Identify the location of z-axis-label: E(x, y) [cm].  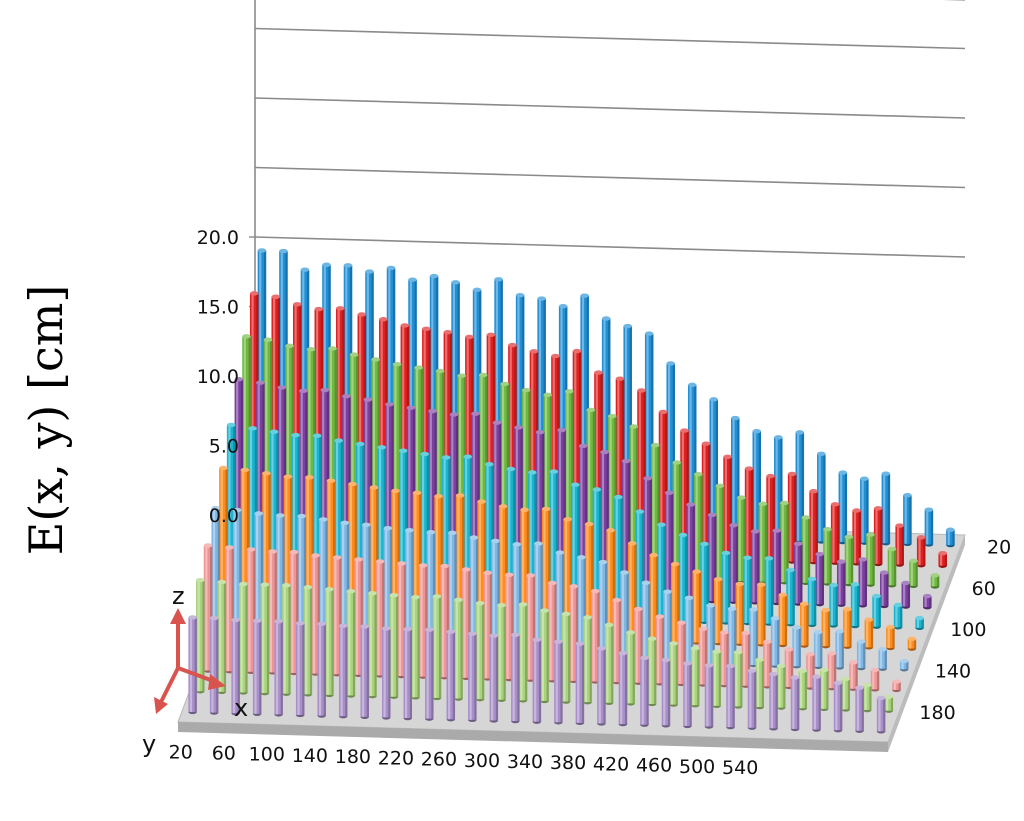
(46, 420).